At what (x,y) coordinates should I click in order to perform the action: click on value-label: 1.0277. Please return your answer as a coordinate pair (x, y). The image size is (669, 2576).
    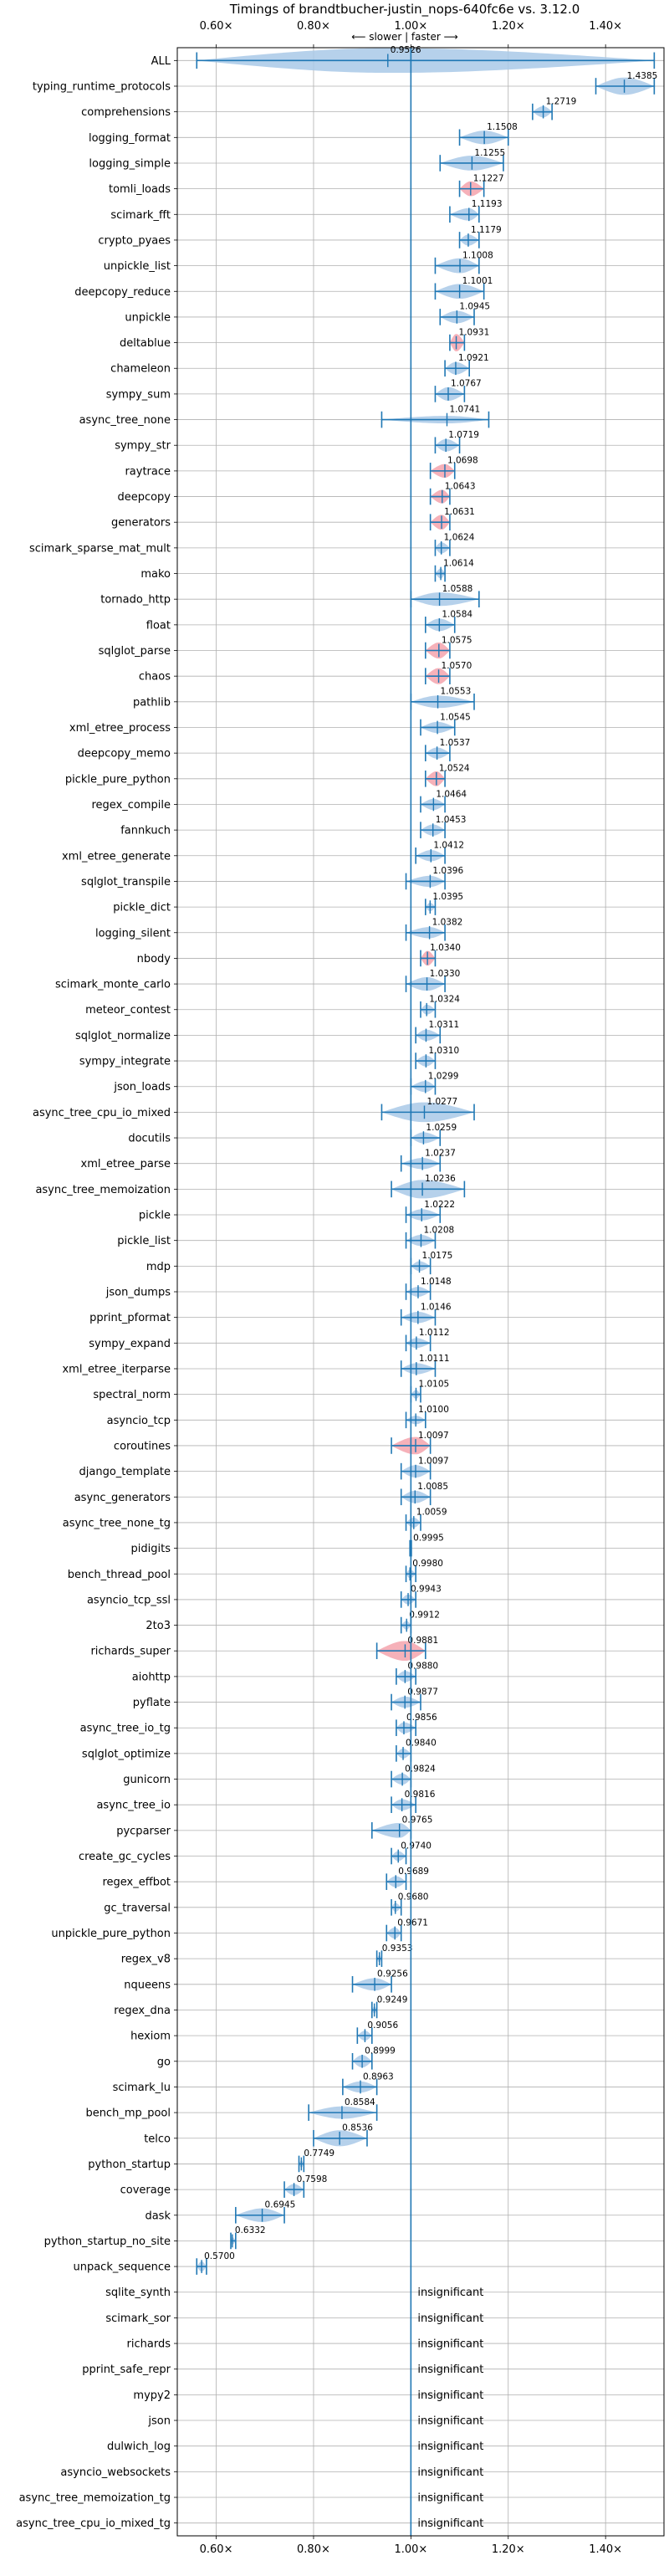
    Looking at the image, I should click on (441, 1102).